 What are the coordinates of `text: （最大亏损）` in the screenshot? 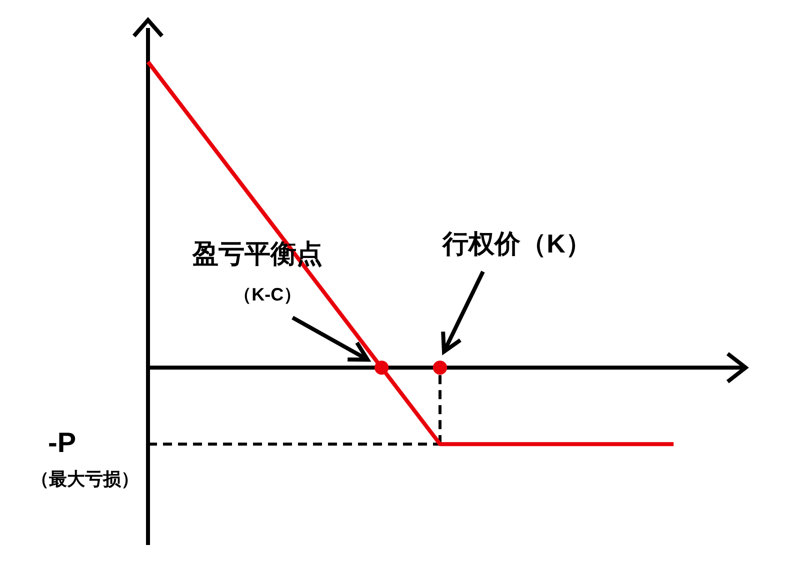 It's located at (85, 479).